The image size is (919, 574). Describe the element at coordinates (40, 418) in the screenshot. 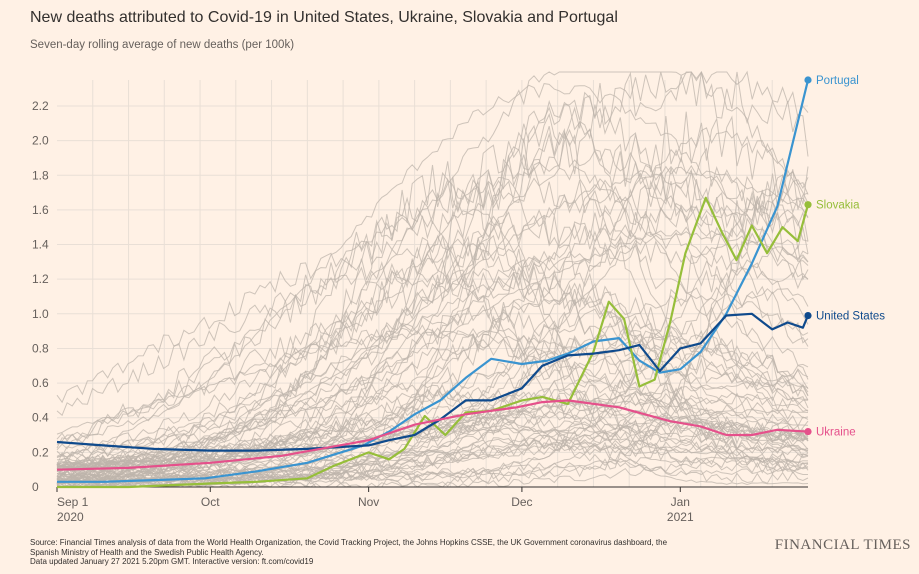

I see `y-tick-label: 0.4` at that location.